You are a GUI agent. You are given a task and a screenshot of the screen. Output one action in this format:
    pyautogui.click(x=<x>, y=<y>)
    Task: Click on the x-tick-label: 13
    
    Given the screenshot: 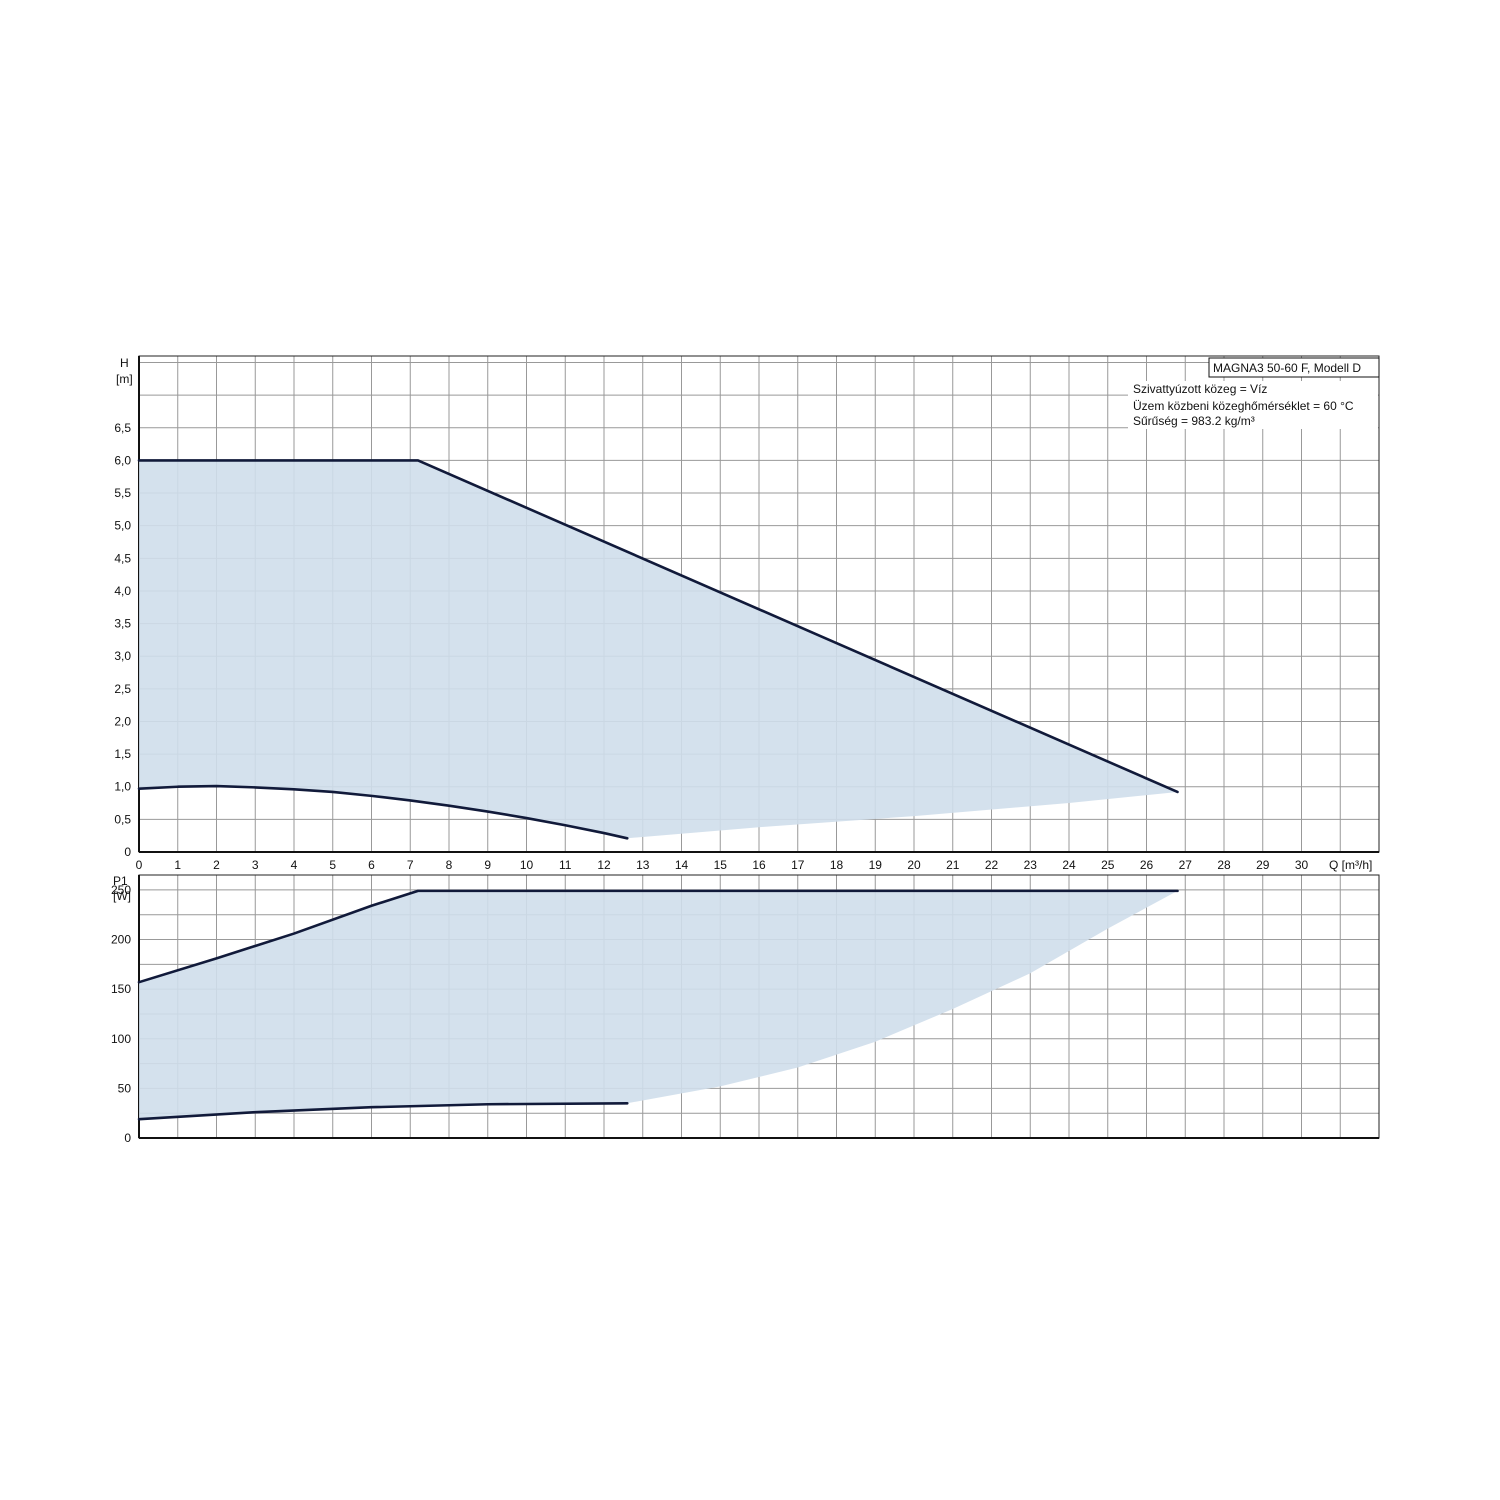 What is the action you would take?
    pyautogui.click(x=643, y=865)
    